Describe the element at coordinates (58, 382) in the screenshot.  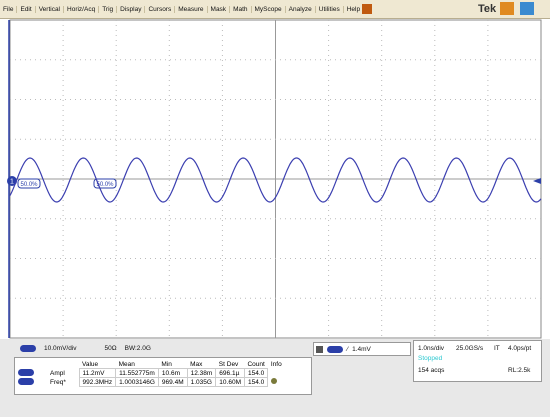
I see `measurement-name: Freq*` at that location.